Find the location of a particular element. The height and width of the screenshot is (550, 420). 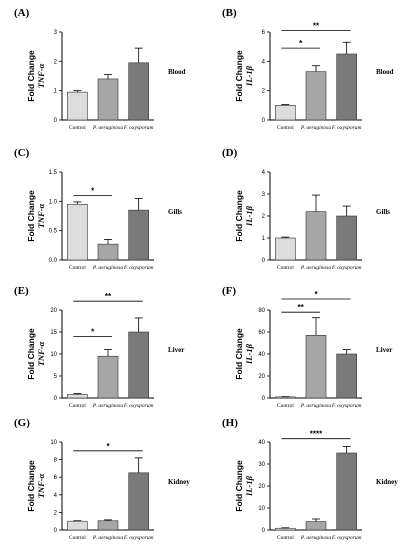

panel-label: (H) is located at coordinates (230, 423).